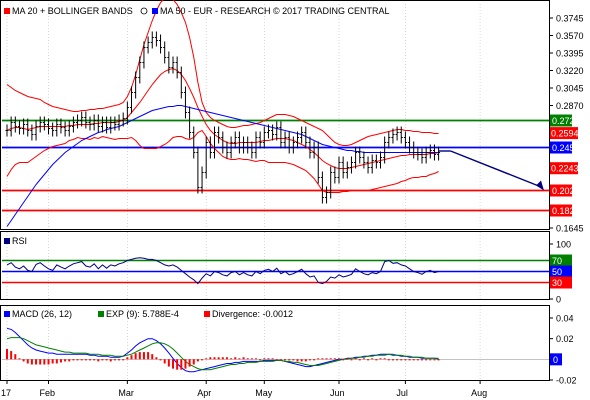 The height and width of the screenshot is (400, 590). I want to click on legend-copyright-circle, so click(144, 11).